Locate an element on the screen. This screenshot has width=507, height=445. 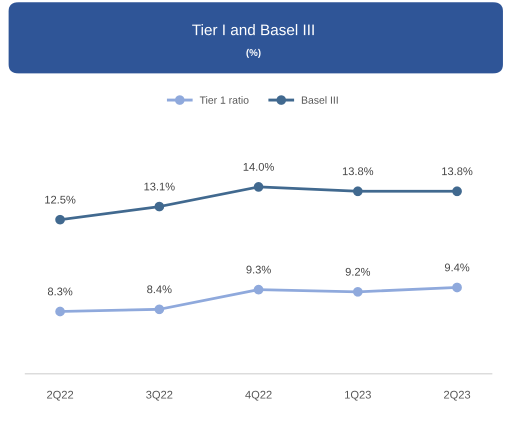
legend-label: Tier 1 ratio is located at coordinates (224, 100).